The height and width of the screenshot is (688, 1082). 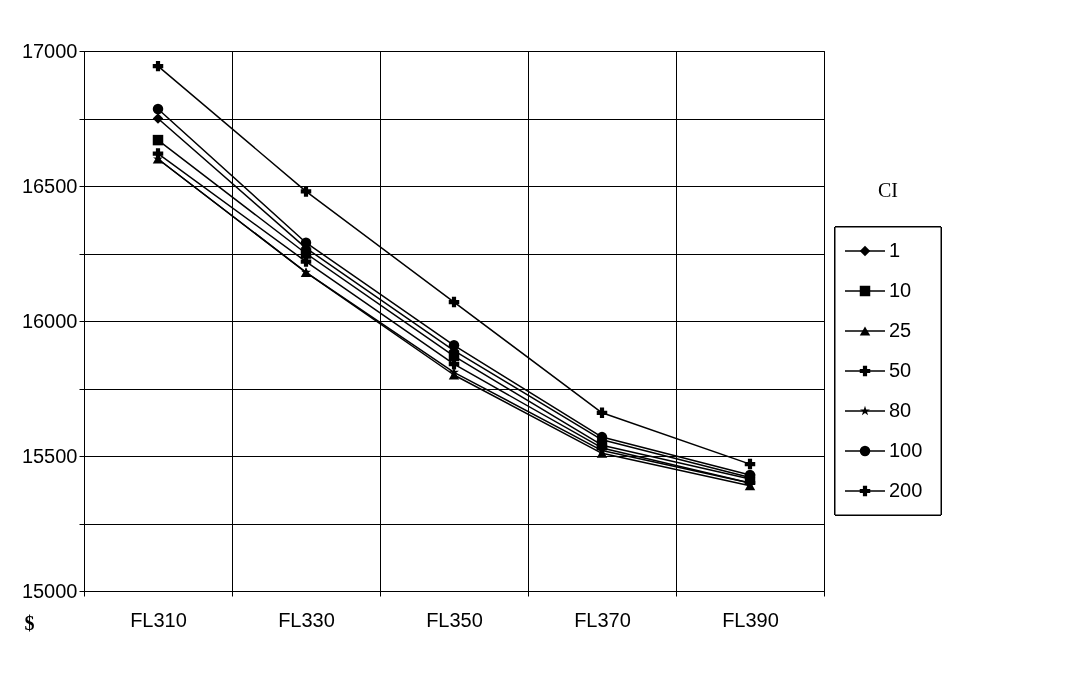 What do you see at coordinates (158, 619) in the screenshot?
I see `x-tick-label: FL310` at bounding box center [158, 619].